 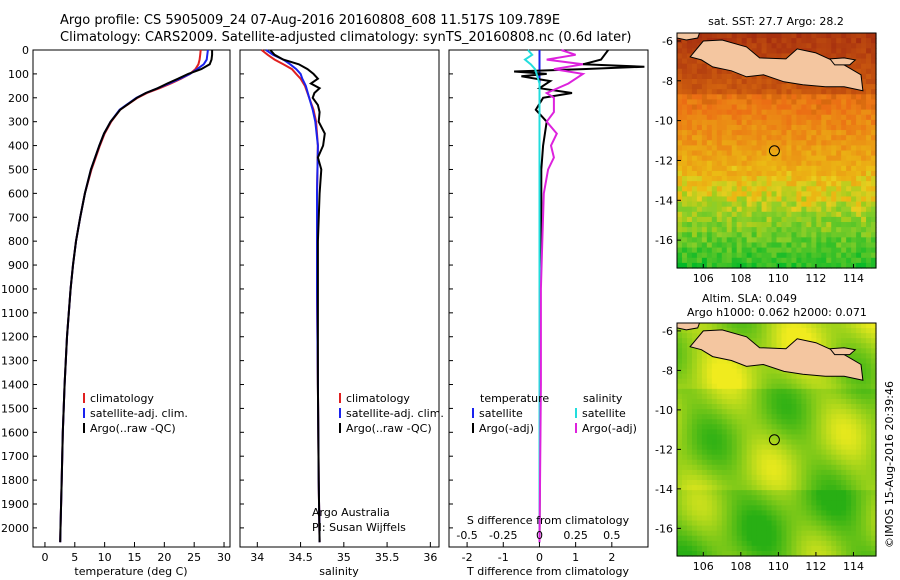 What do you see at coordinates (18, 193) in the screenshot?
I see `temperature-ytick-label: 600` at bounding box center [18, 193].